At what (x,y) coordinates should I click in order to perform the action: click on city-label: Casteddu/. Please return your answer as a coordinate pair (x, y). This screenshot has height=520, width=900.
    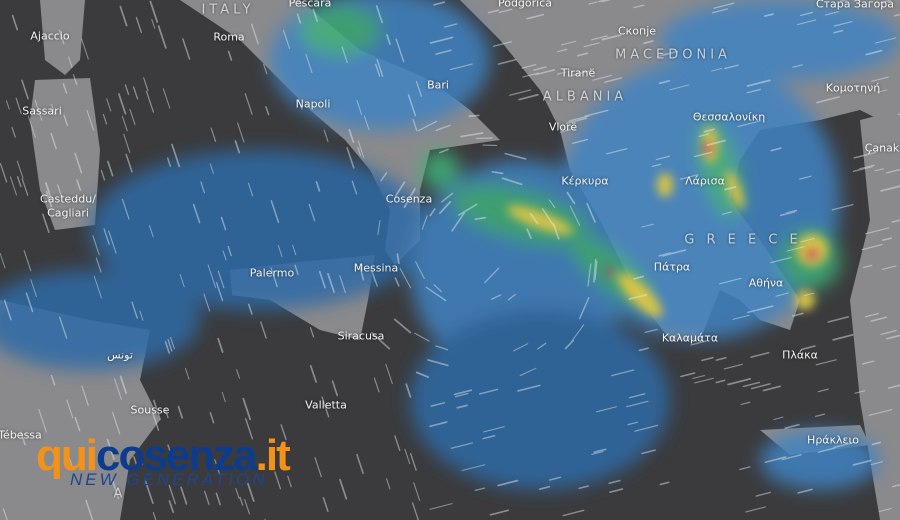
    Looking at the image, I should click on (68, 199).